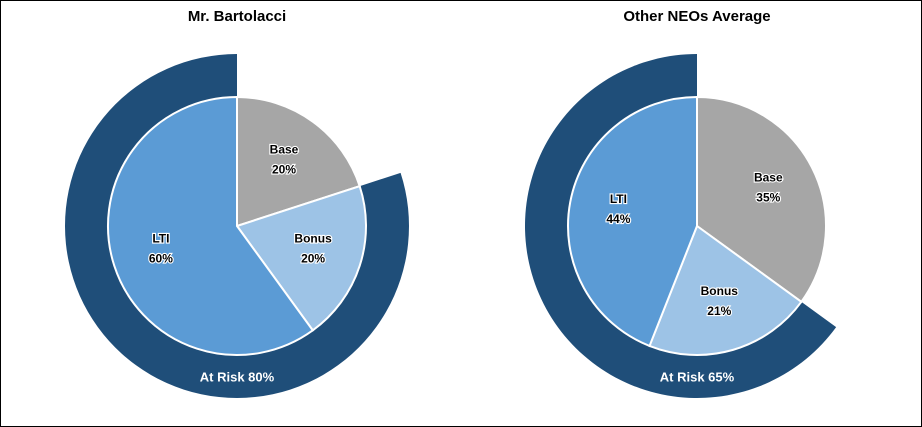 The width and height of the screenshot is (922, 427). I want to click on bonus-label-left: Bonus, so click(313, 239).